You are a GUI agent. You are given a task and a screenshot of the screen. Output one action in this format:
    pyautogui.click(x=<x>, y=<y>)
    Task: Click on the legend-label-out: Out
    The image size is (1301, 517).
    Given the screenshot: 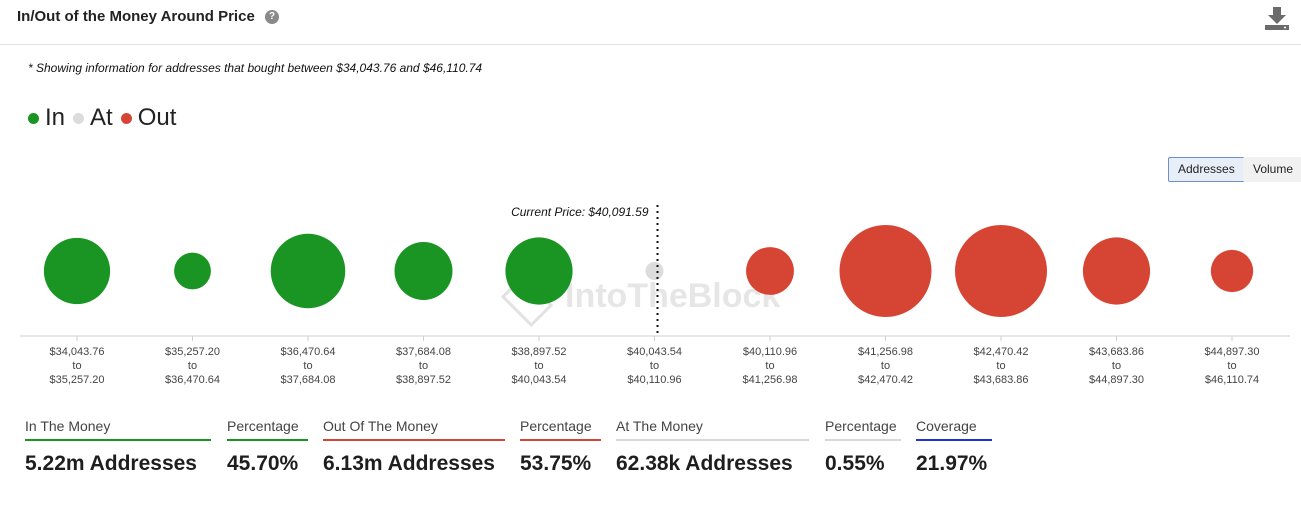 What is the action you would take?
    pyautogui.click(x=157, y=117)
    